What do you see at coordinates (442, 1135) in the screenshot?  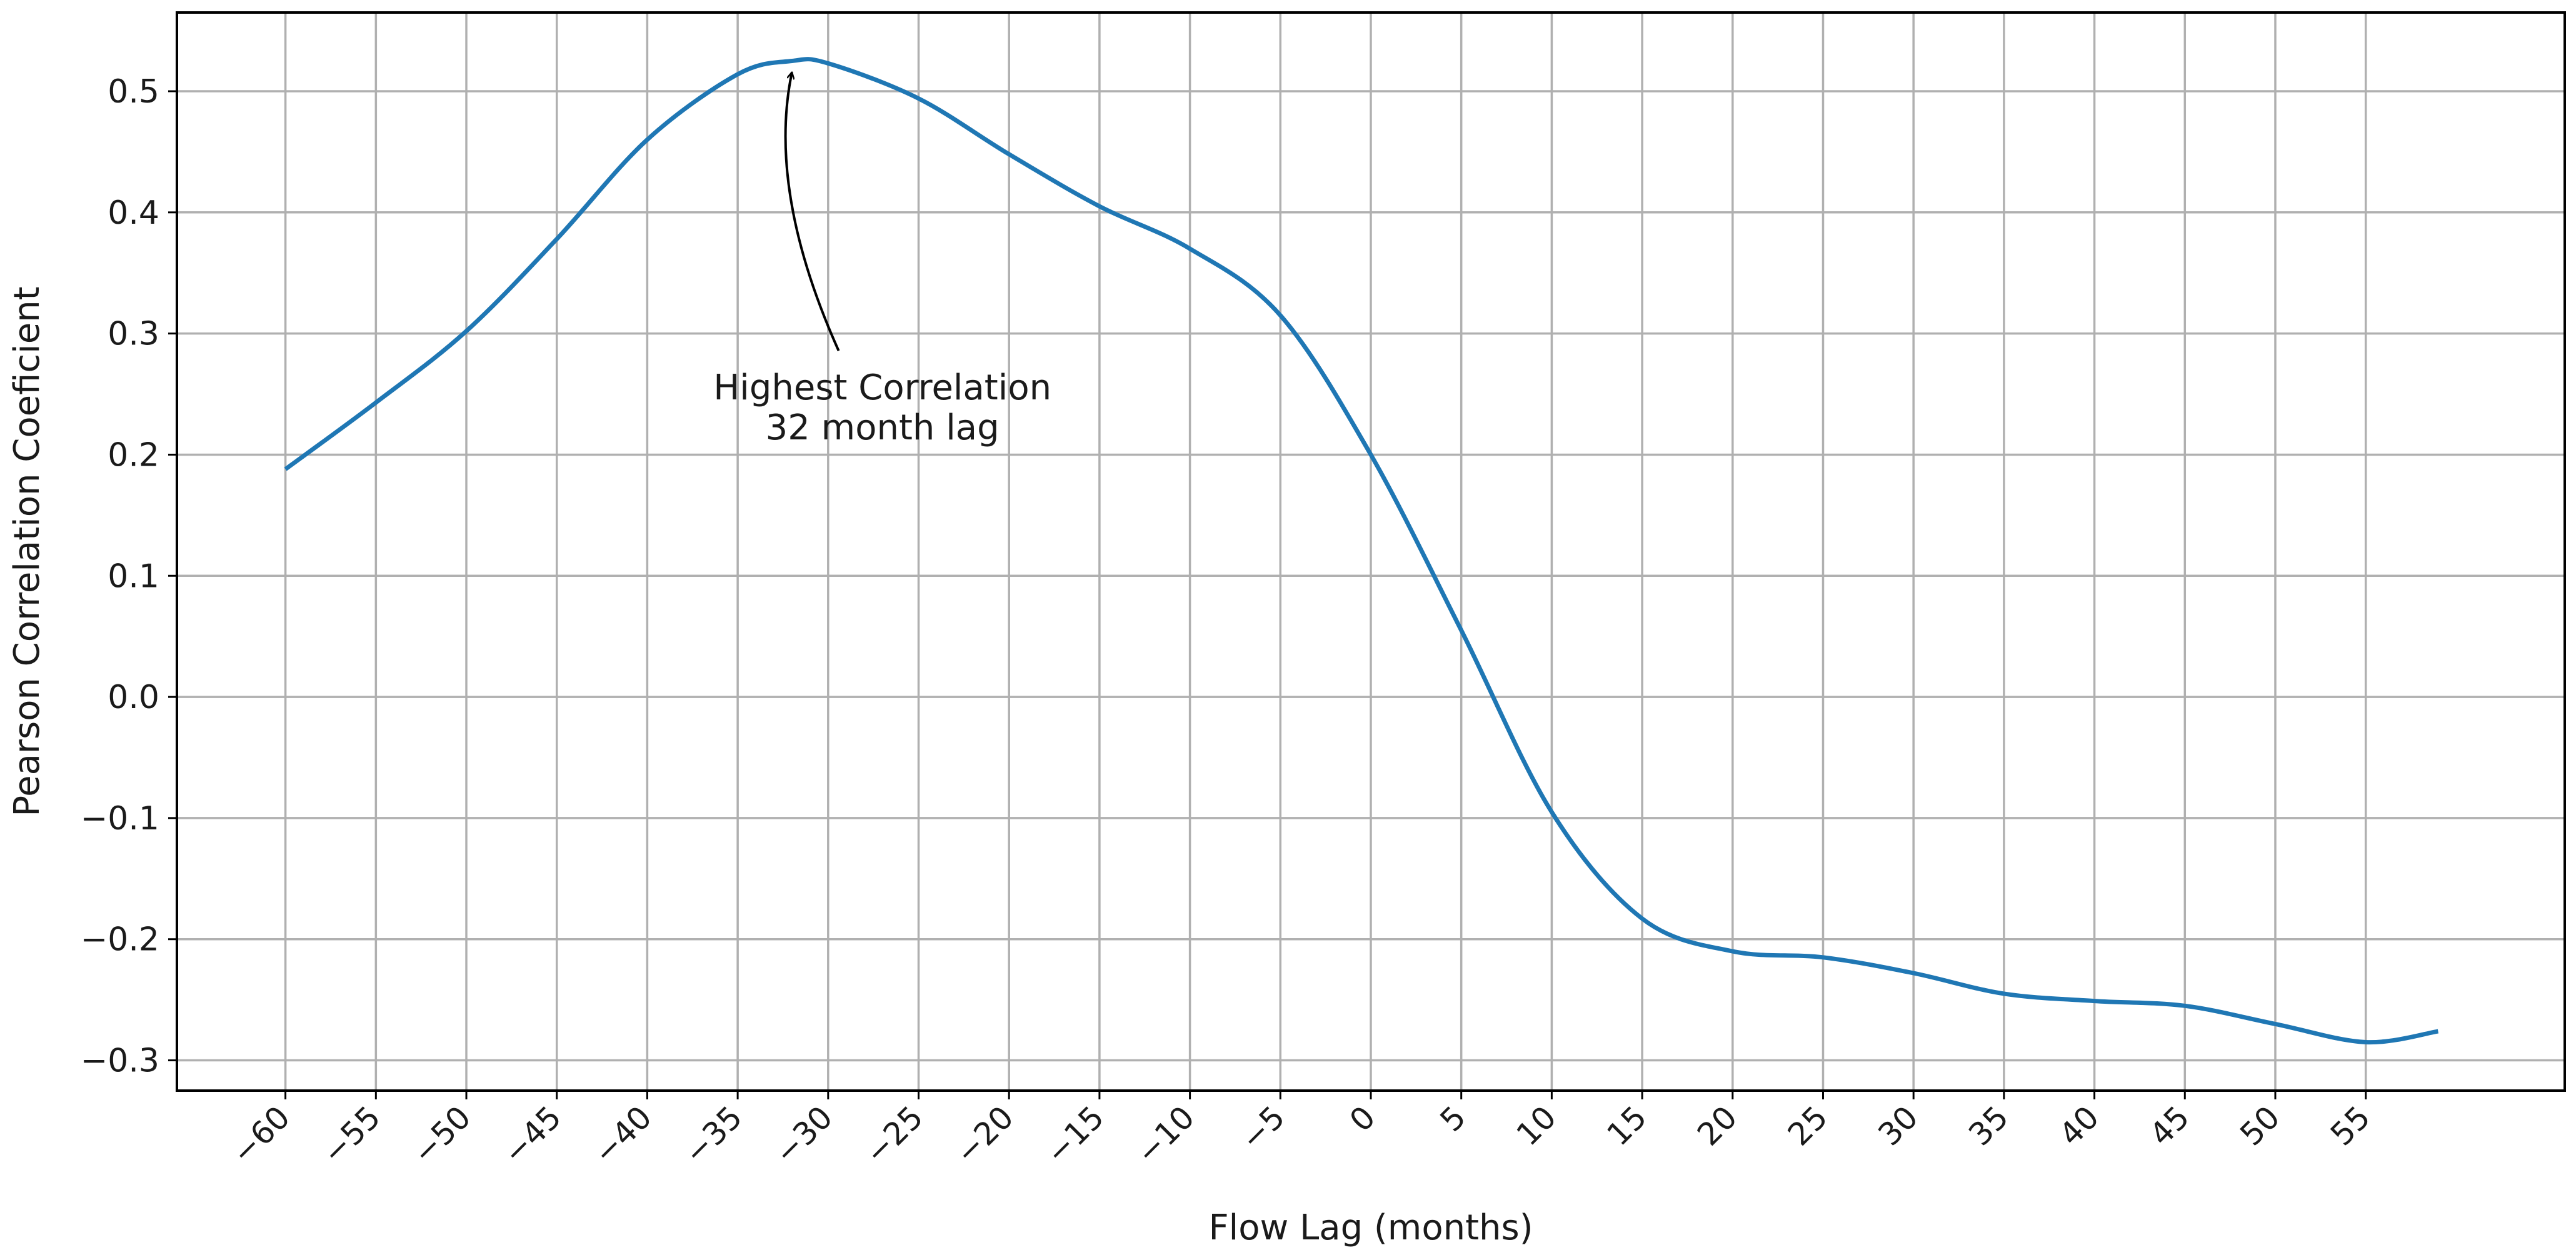 I see `x-tick-label: −50` at bounding box center [442, 1135].